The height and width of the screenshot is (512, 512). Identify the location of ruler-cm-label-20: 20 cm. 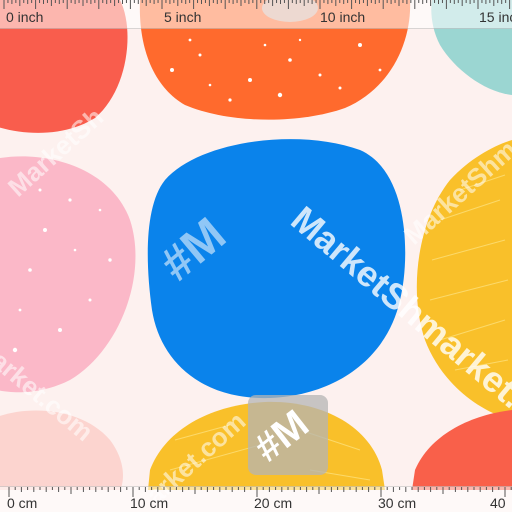
(273, 503).